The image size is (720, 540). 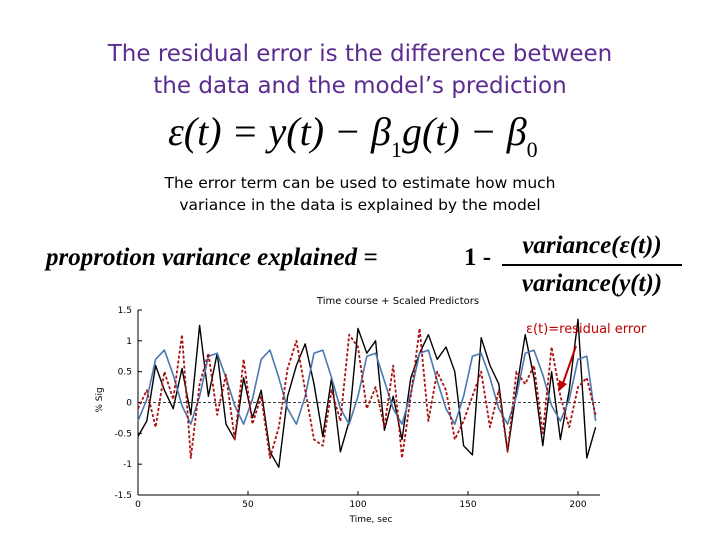 I want to click on x-tick-label: 100, so click(x=357, y=505).